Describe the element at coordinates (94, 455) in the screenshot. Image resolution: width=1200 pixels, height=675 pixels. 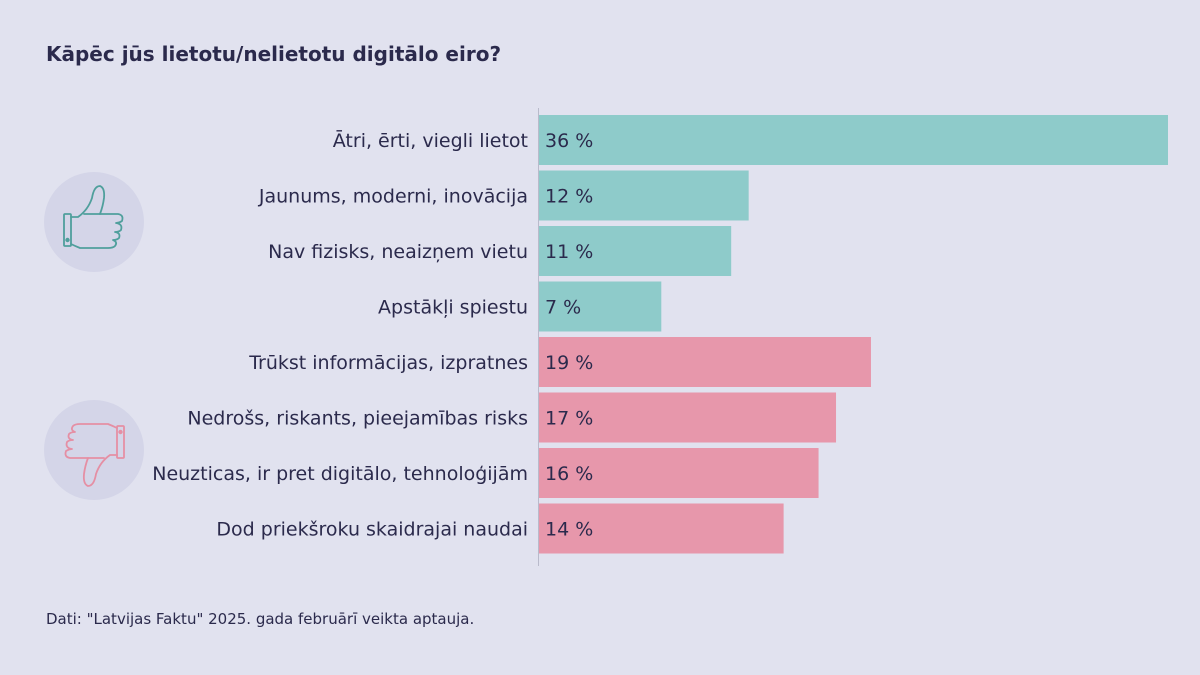
I see `thumbs-down-icon` at that location.